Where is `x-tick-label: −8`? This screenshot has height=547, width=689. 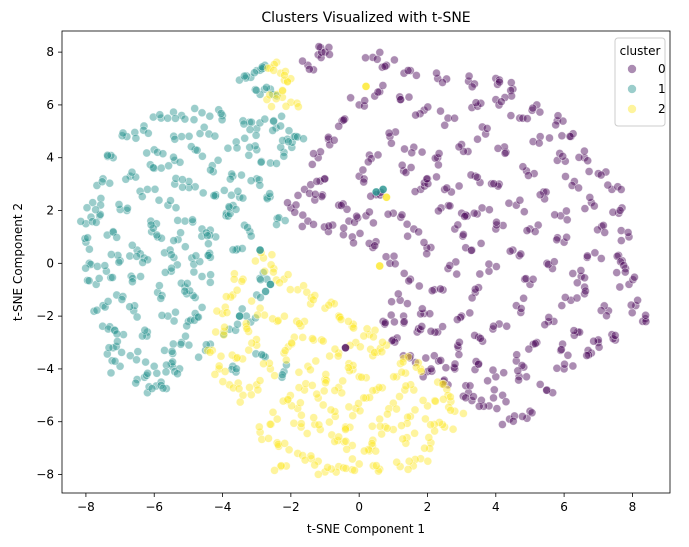
x-tick-label: −8 is located at coordinates (86, 507).